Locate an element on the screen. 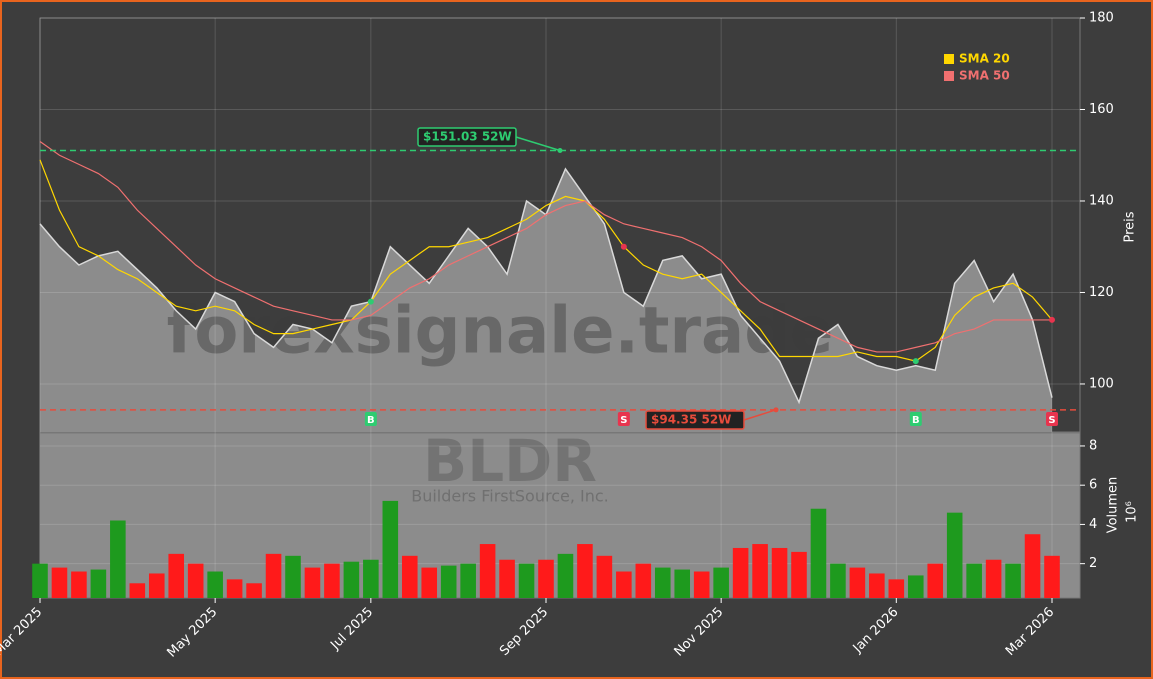  legend-label: SMA 50 is located at coordinates (984, 76).